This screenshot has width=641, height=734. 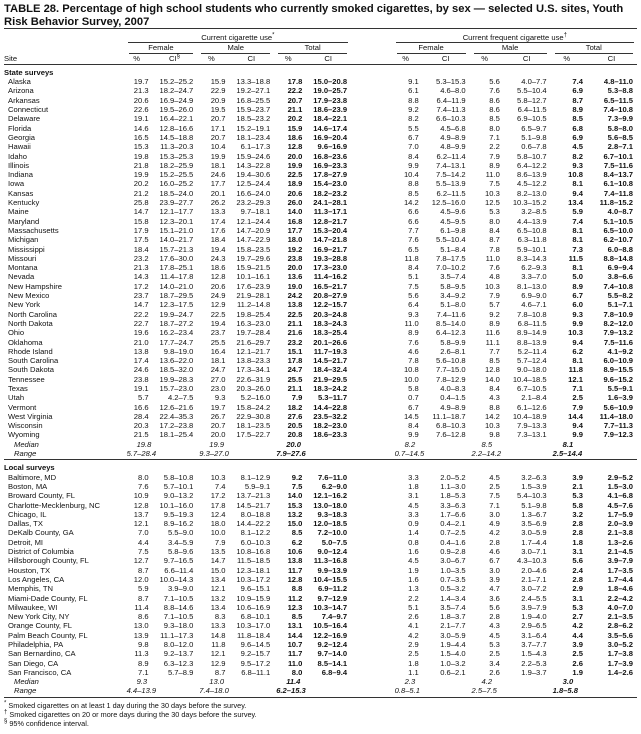 What do you see at coordinates (218, 203) in the screenshot?
I see `percent-value: 26.2` at bounding box center [218, 203].